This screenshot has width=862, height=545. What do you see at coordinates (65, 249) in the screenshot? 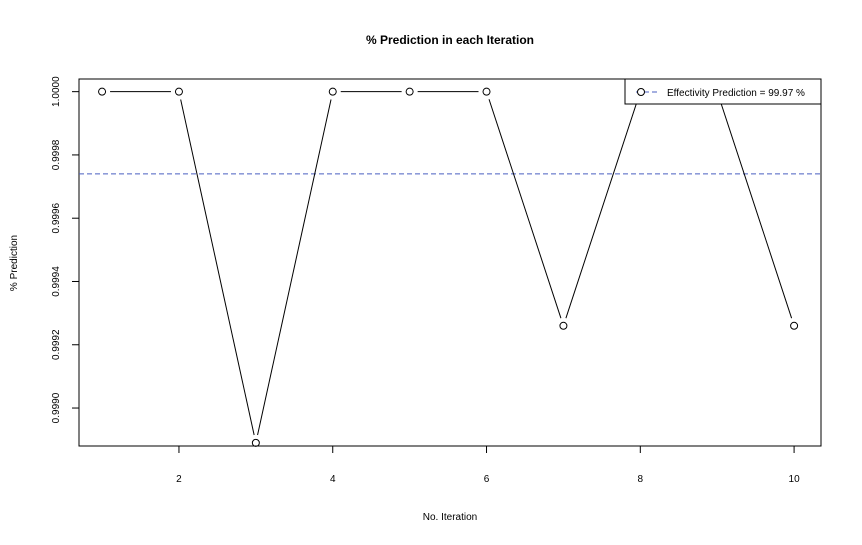
I see `y-axis: 0.9990 0.9992 0.9994 0.9996 0.9998 1.0000` at bounding box center [65, 249].